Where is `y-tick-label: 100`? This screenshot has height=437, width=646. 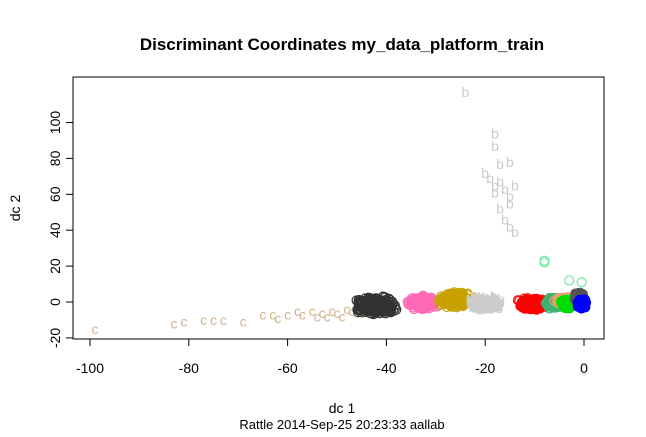 y-tick-label: 100 is located at coordinates (55, 123).